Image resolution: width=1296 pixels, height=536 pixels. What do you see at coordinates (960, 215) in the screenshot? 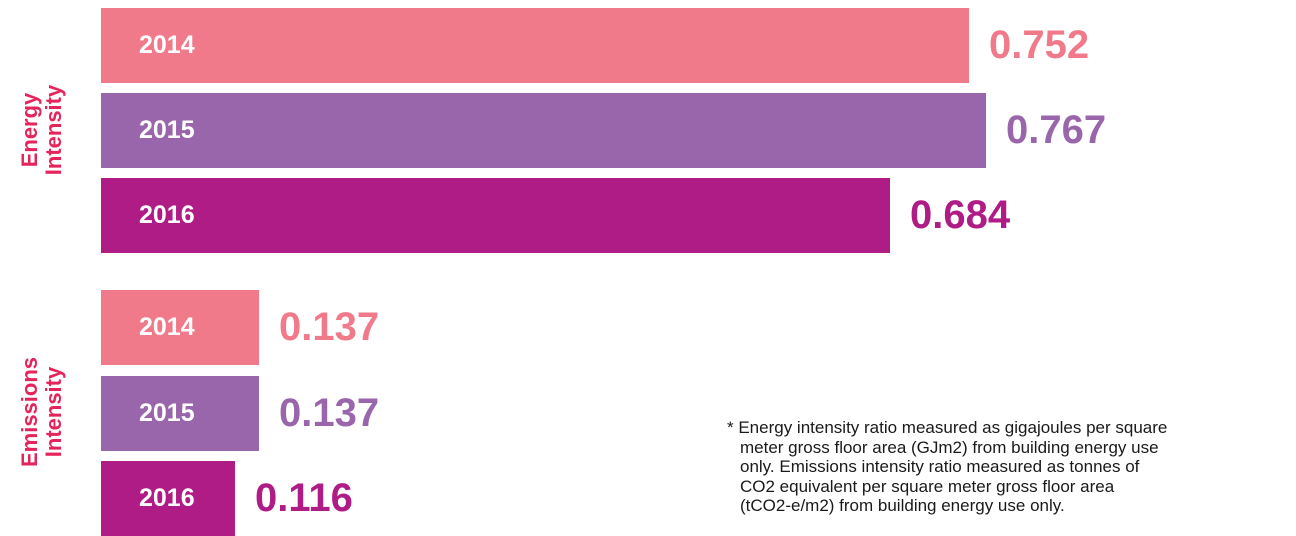
I see `bar-value-label-energy-2016: 0.684` at bounding box center [960, 215].